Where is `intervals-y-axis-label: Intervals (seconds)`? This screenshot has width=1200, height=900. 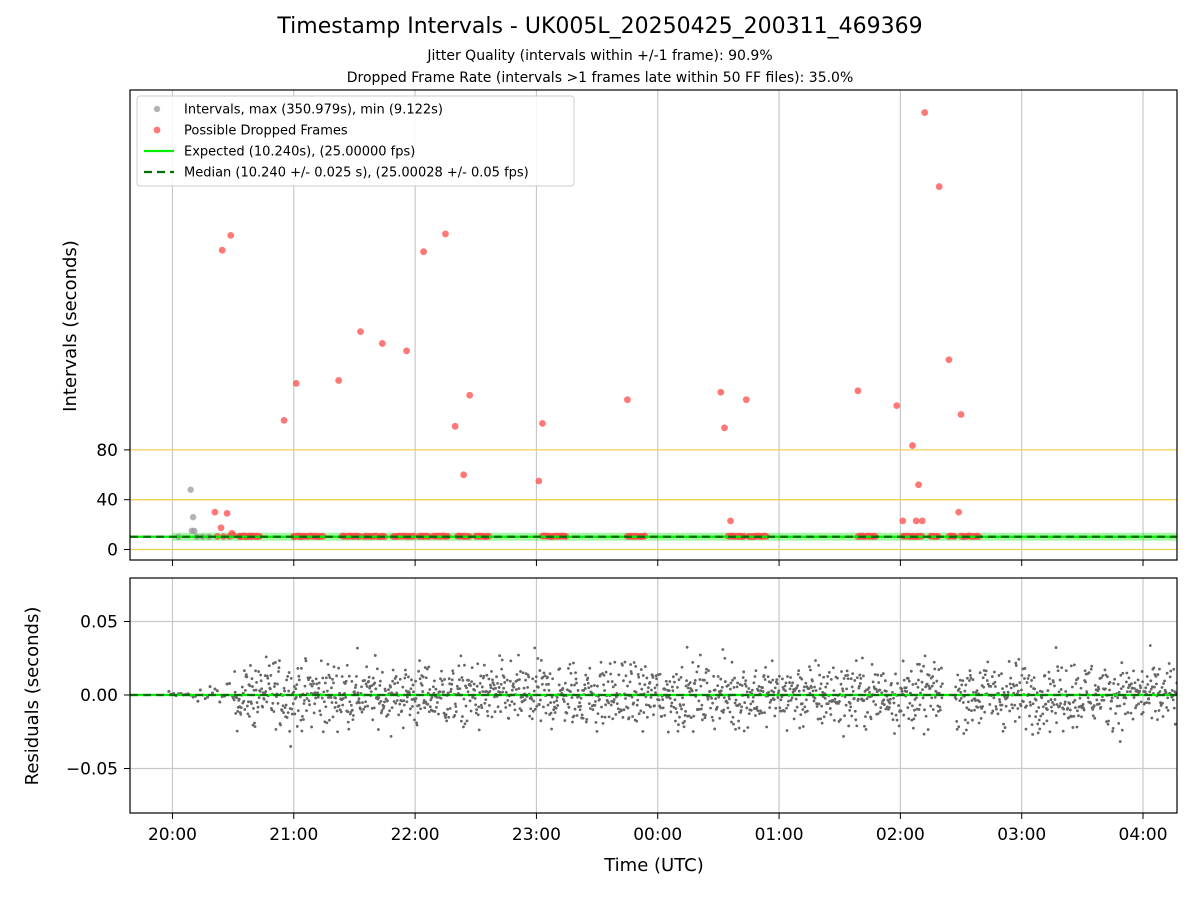
intervals-y-axis-label: Intervals (seconds) is located at coordinates (70, 326).